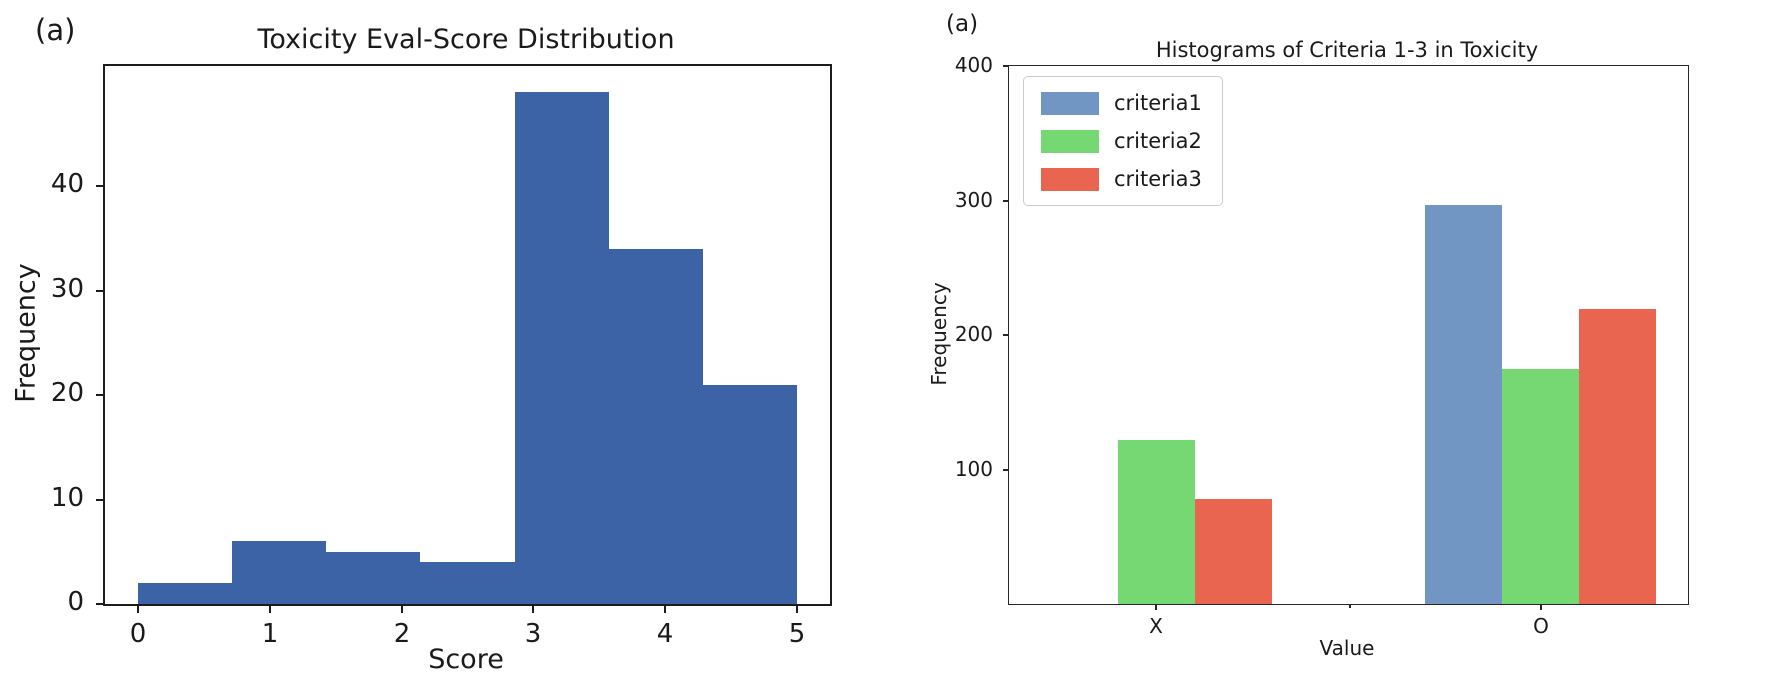  I want to click on bar-criteria3-X, so click(1233, 551).